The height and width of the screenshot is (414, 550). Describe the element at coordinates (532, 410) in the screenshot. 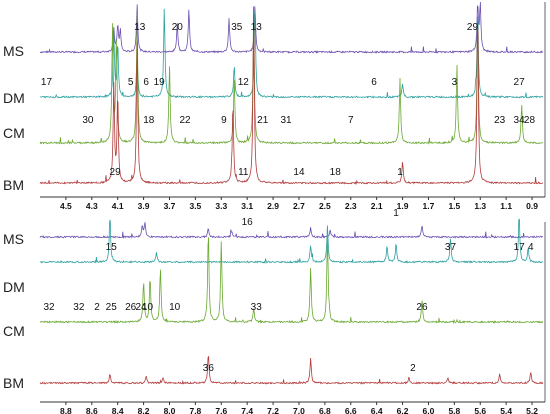

I see `x-tick-label: 5.2` at that location.